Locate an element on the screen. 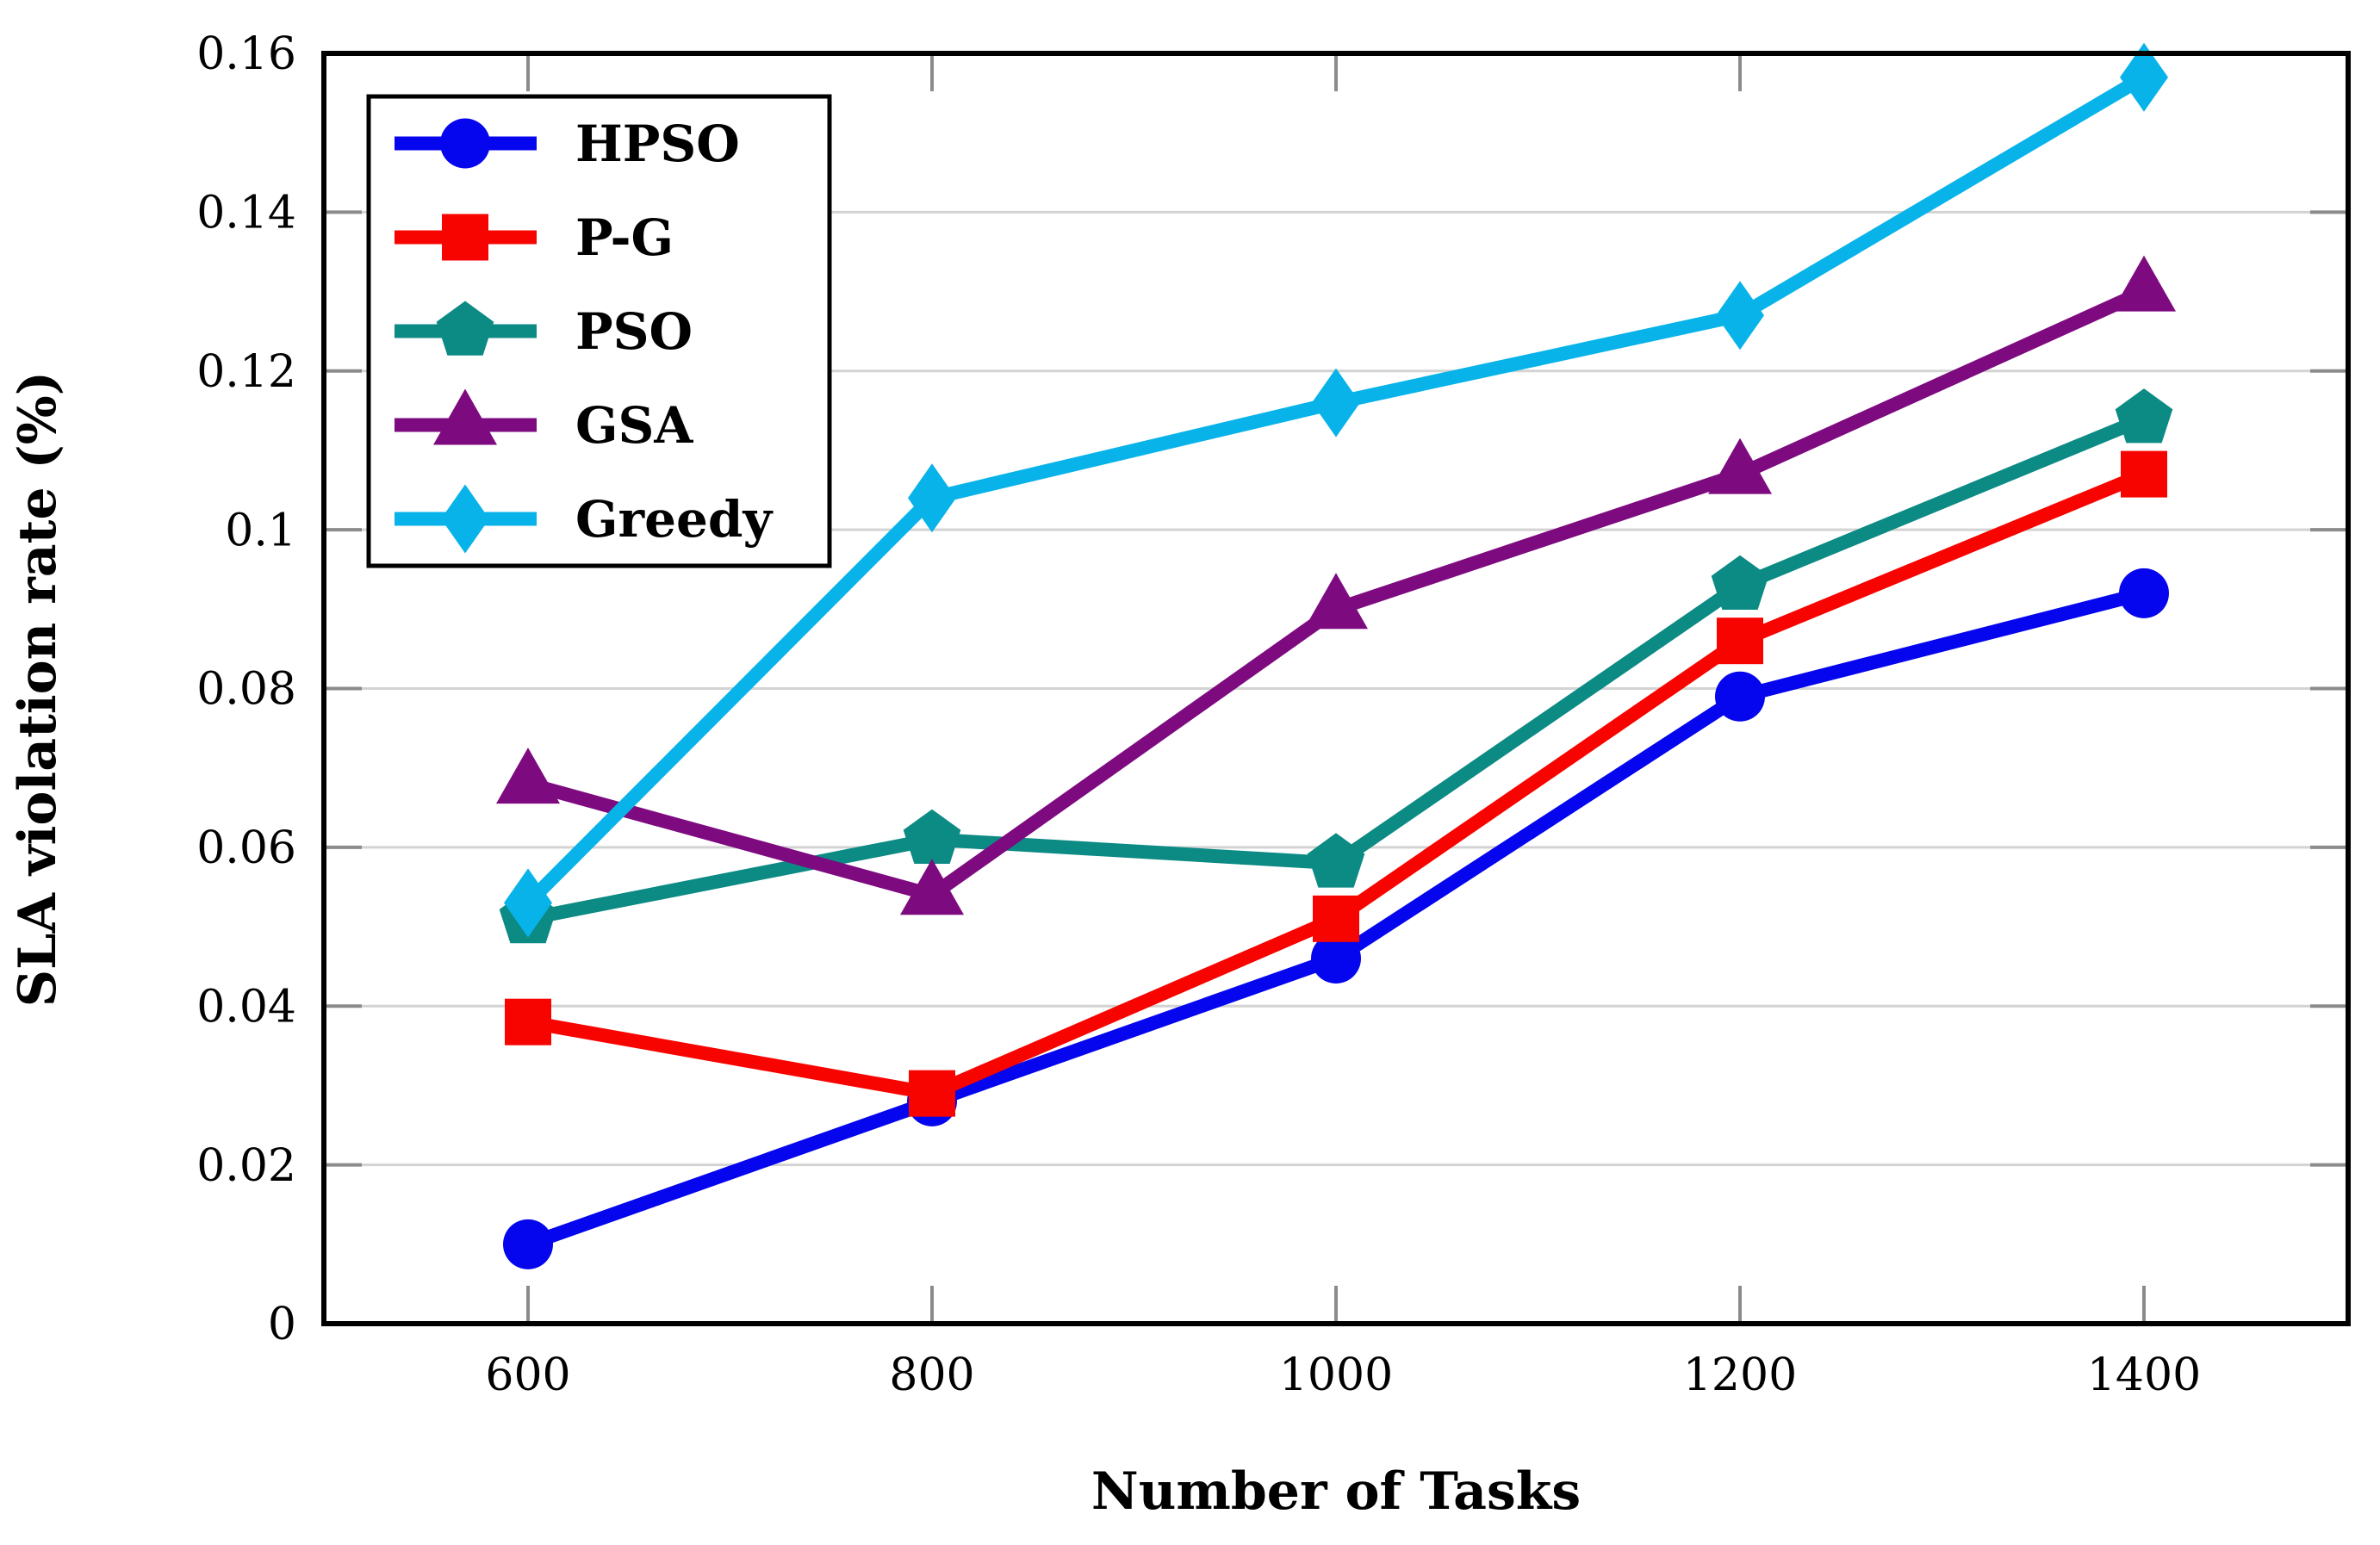 The image size is (2380, 1545). legend-label: PSO is located at coordinates (634, 331).